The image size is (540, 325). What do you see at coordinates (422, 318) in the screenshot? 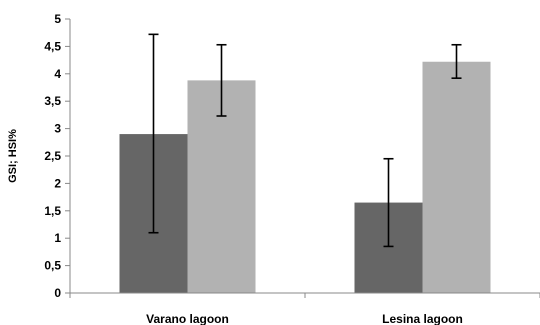
I see `x-category-label: Lesina lagoon` at bounding box center [422, 318].